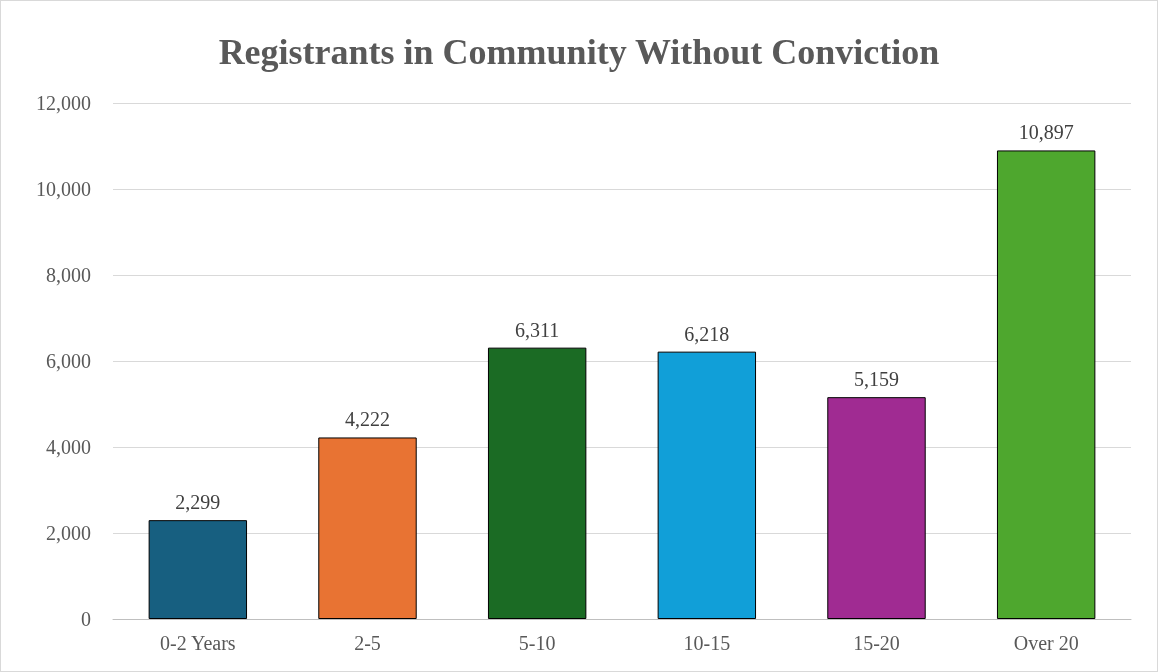 This screenshot has height=672, width=1158. I want to click on data-label: 5,159, so click(876, 379).